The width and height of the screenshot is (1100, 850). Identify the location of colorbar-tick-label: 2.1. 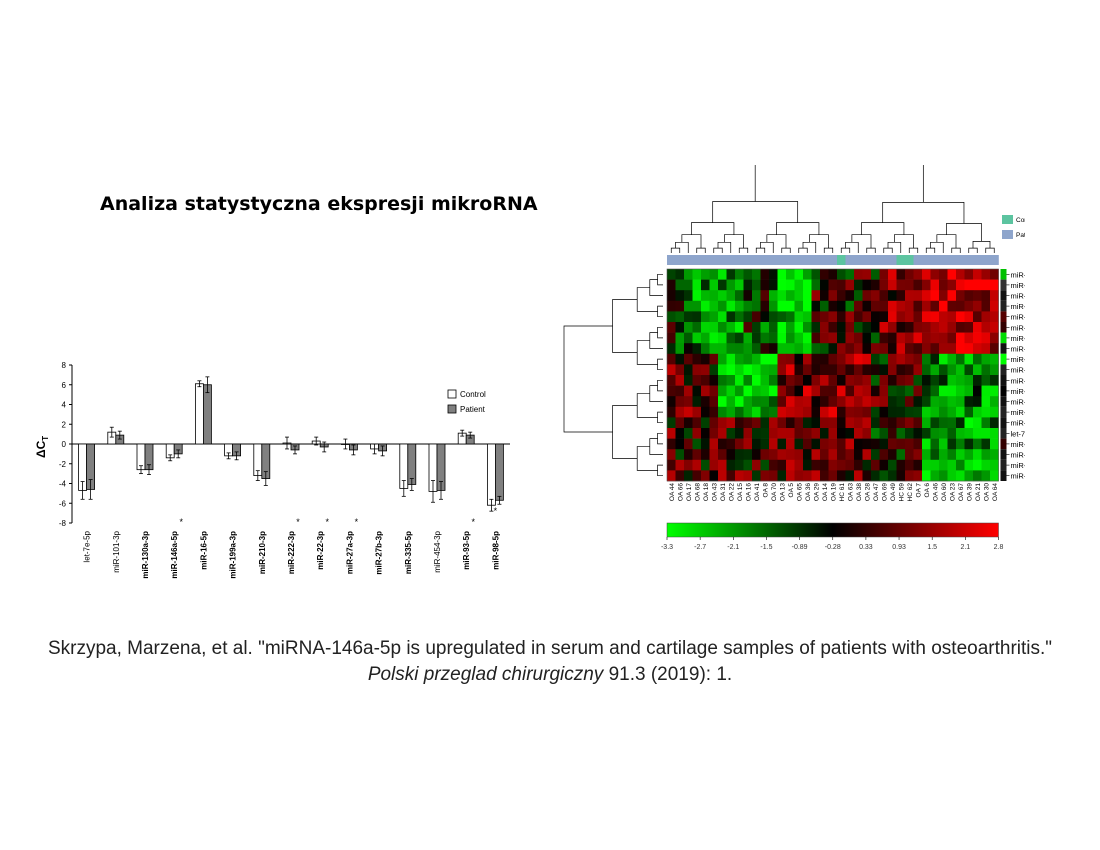
(965, 547).